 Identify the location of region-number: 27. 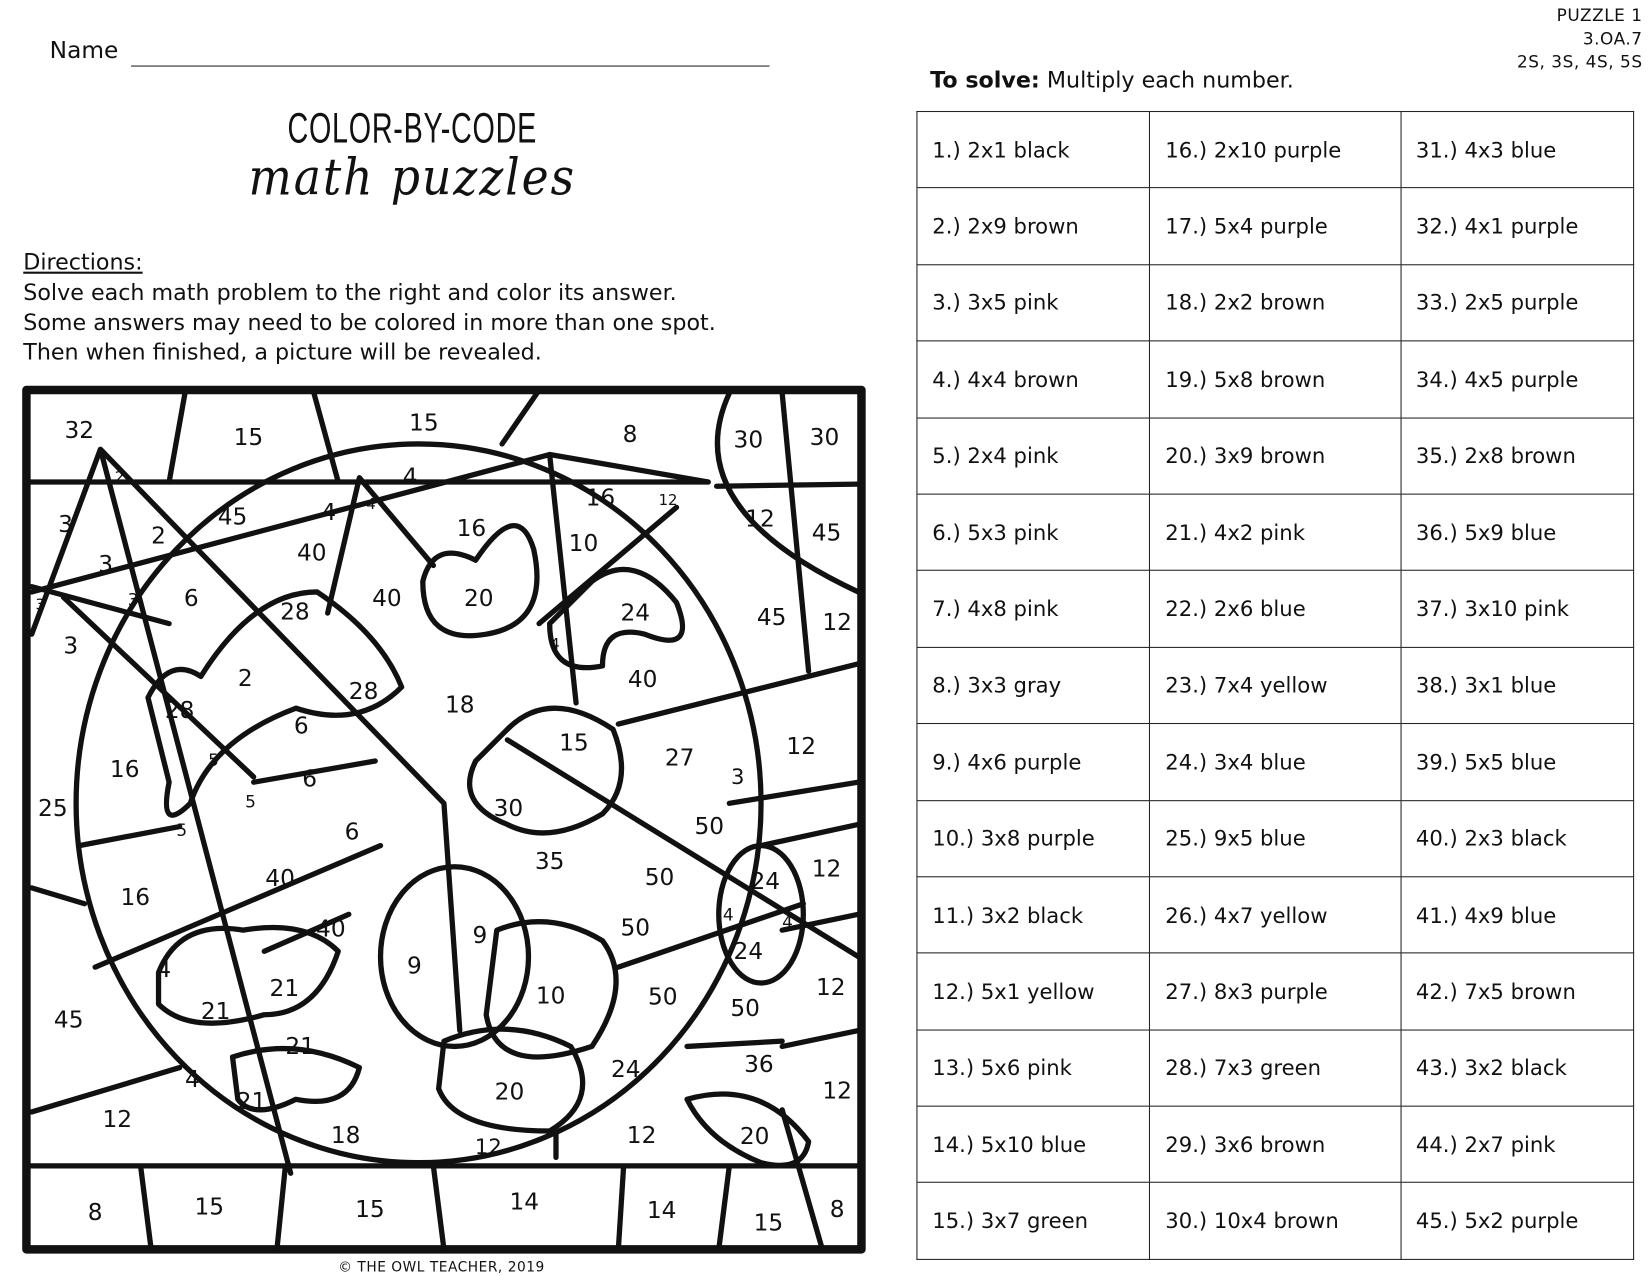
(680, 757).